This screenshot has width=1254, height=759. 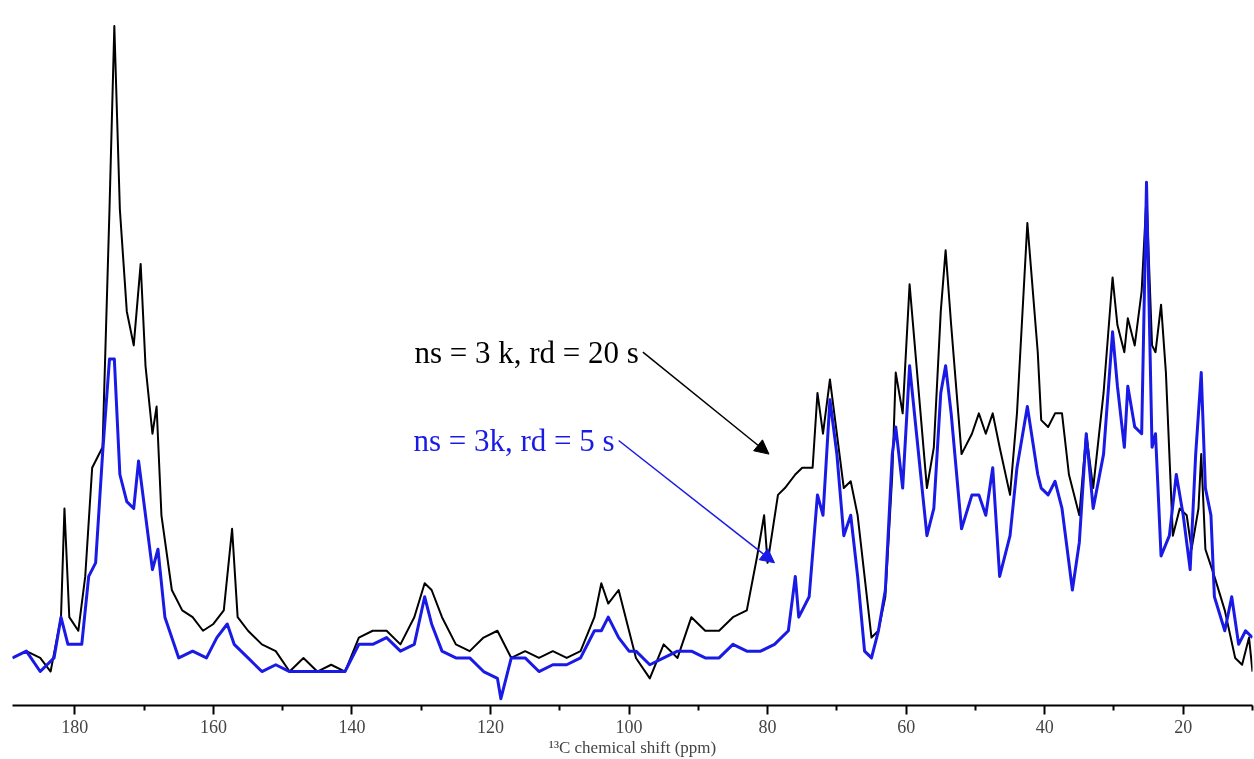 I want to click on text: ns = 3k, rd = 5 s, so click(x=514, y=441).